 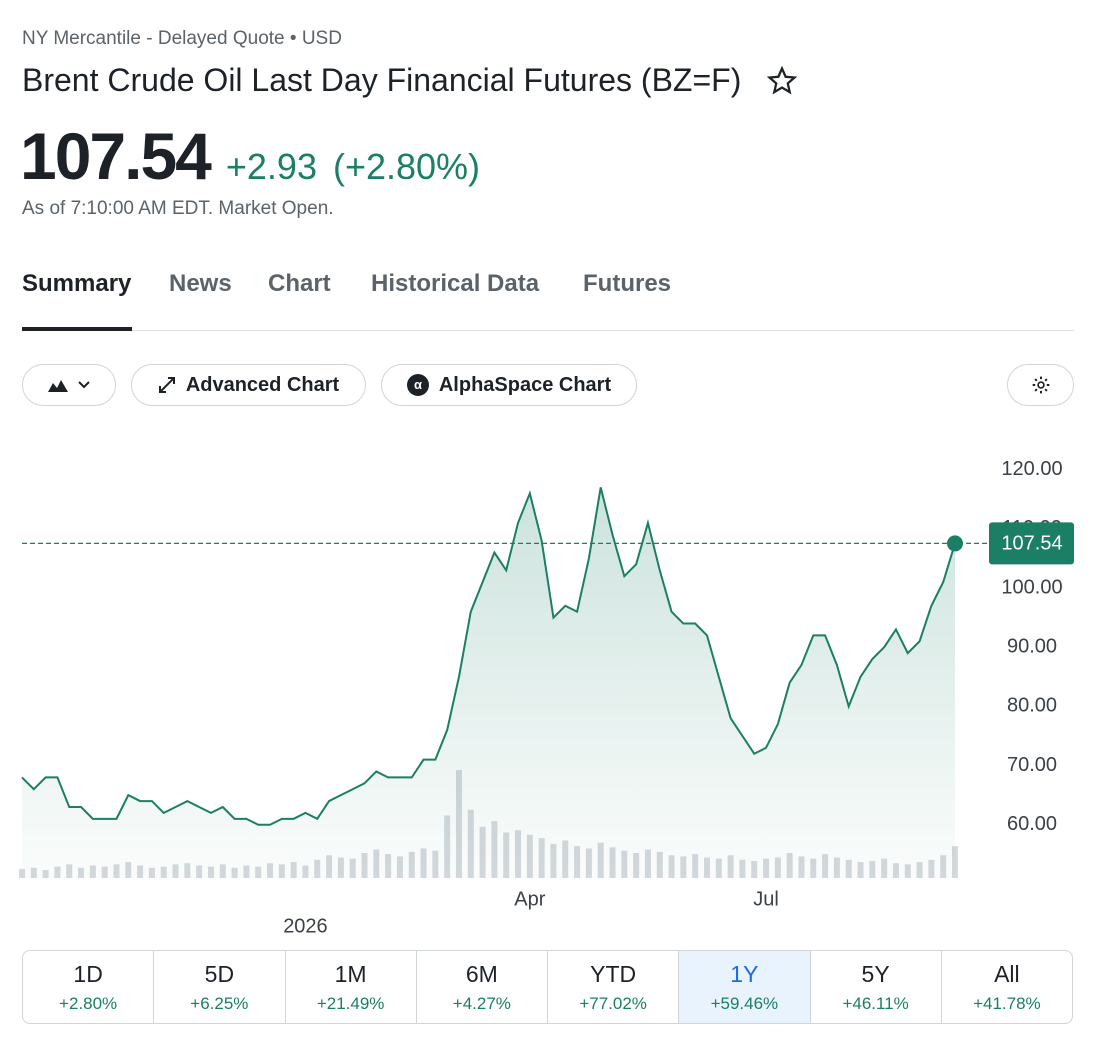 I want to click on range-button: All +41.78%, so click(x=1007, y=987).